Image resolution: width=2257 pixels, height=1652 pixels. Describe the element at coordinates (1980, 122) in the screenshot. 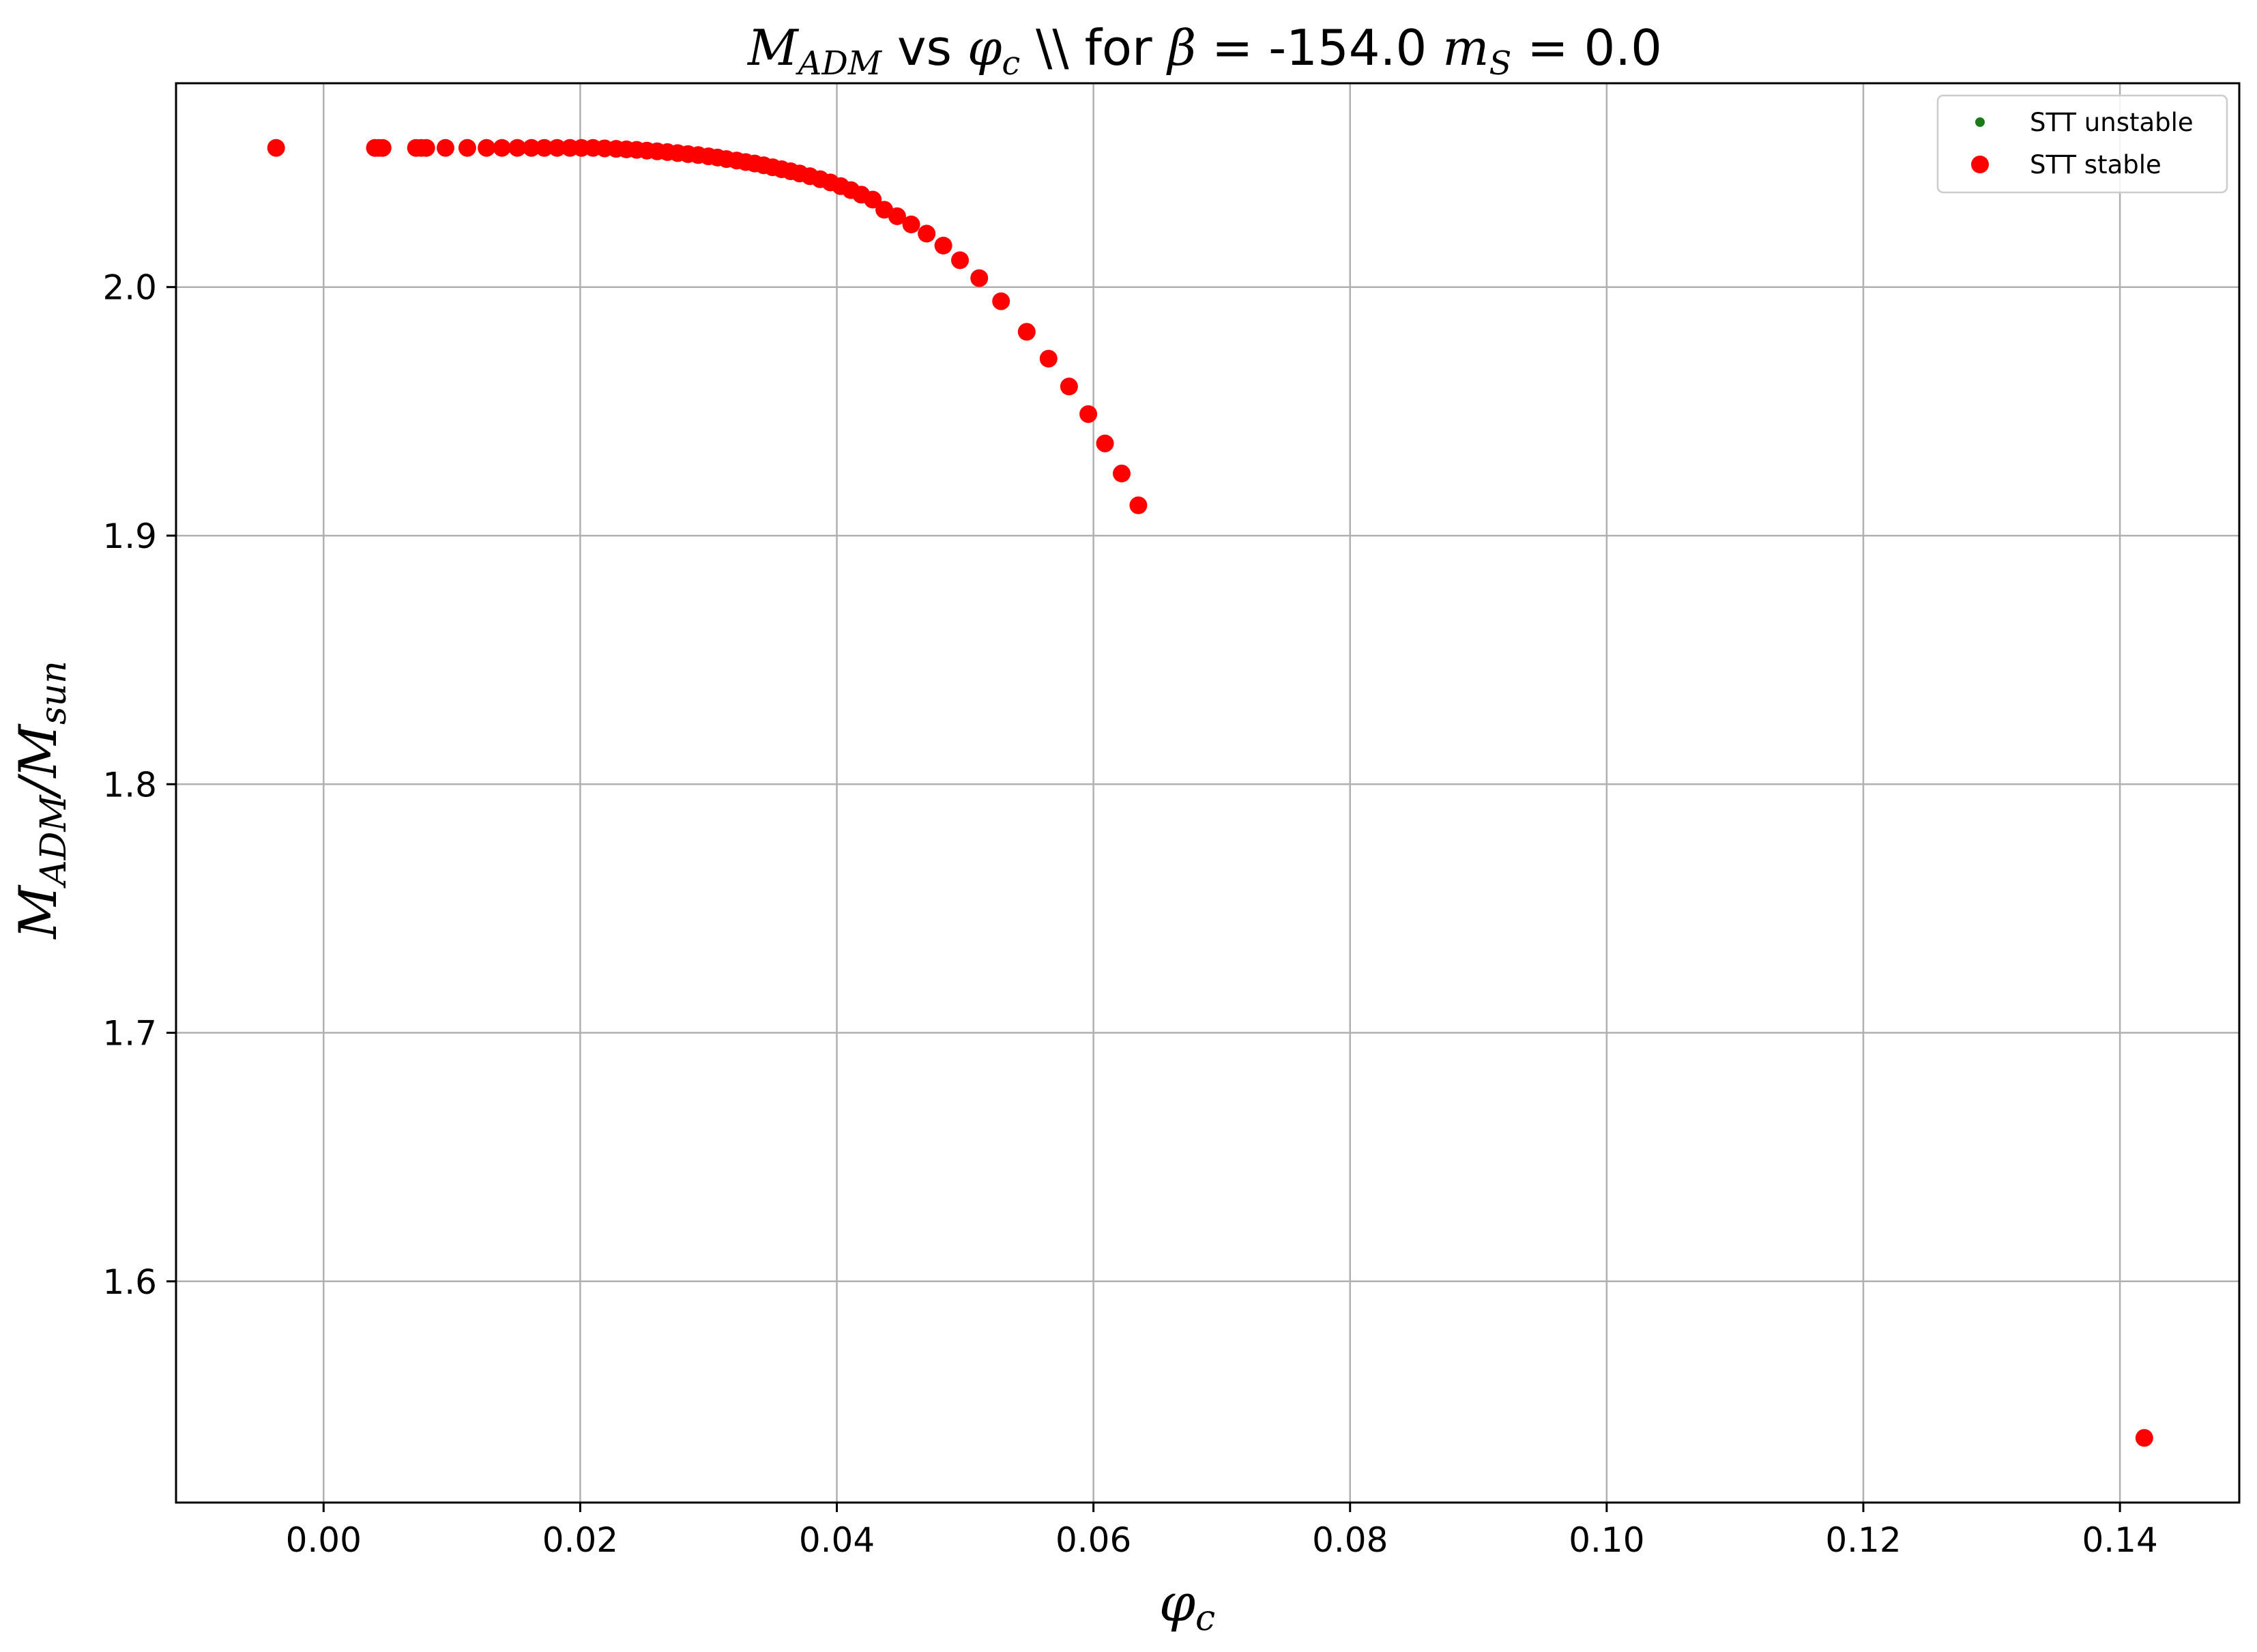

I see `legend-marker-stt-unstable` at that location.